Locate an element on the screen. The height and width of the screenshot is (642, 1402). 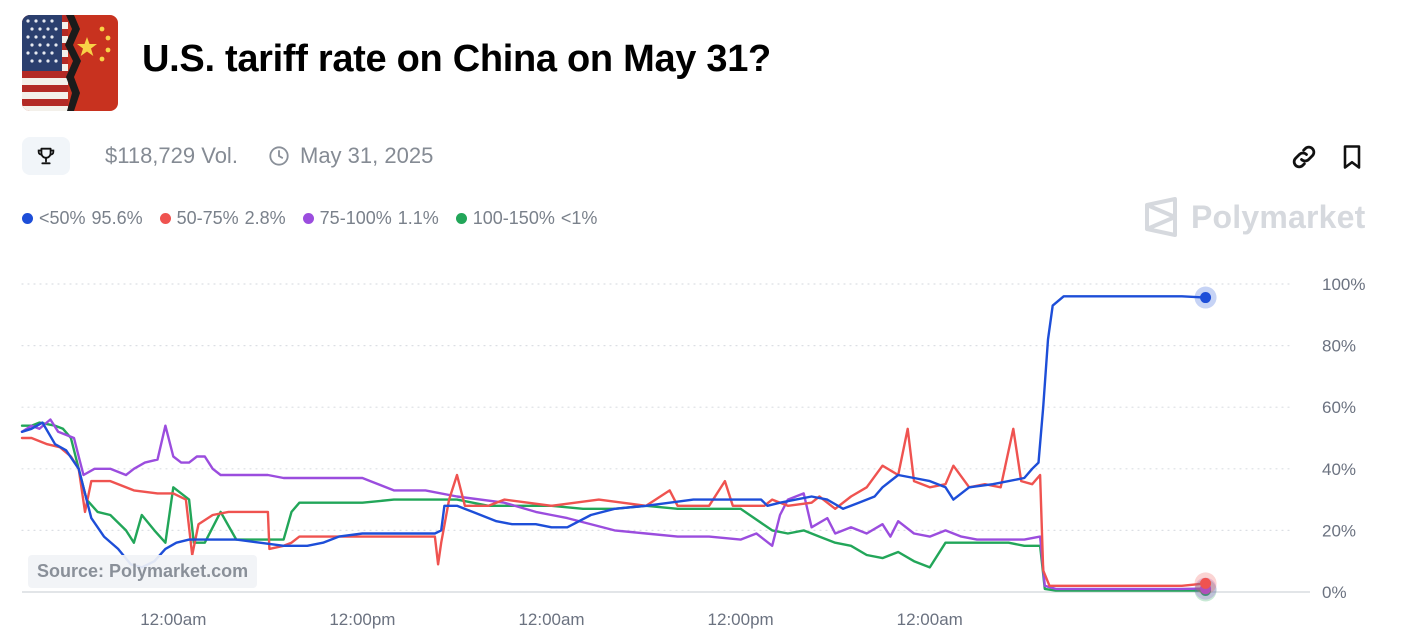
legend-value: 1.1% is located at coordinates (418, 218).